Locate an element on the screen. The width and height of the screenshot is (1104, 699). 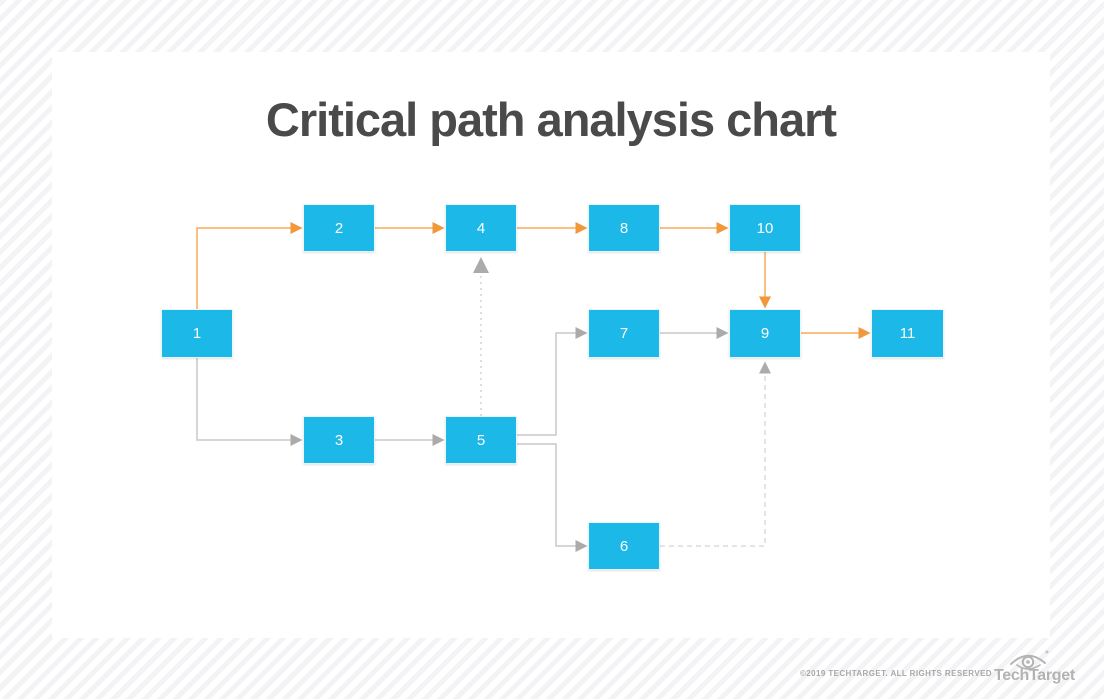
node-11-label: 11 is located at coordinates (907, 333).